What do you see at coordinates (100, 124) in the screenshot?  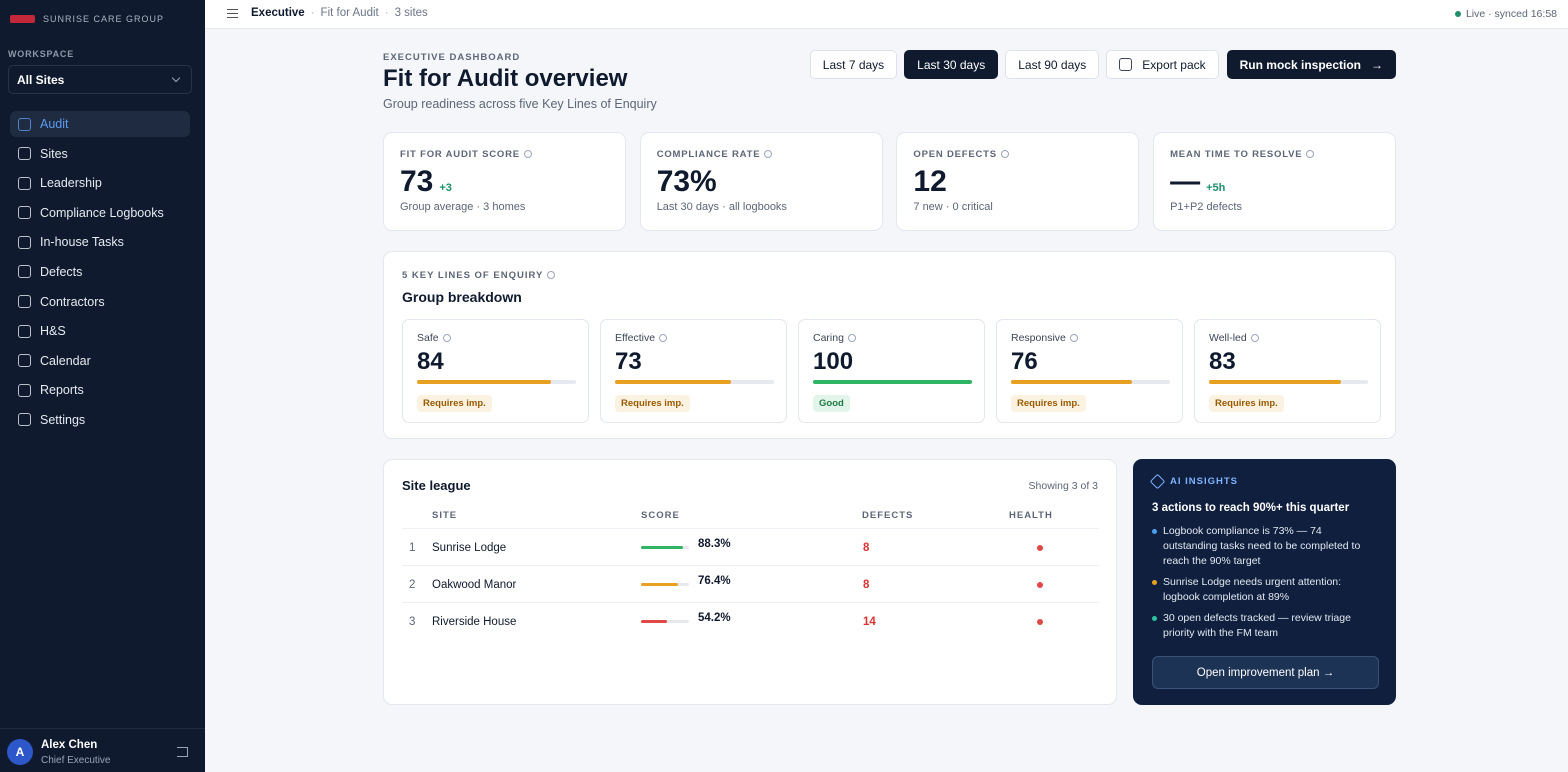 I see `nav-item: Audit` at bounding box center [100, 124].